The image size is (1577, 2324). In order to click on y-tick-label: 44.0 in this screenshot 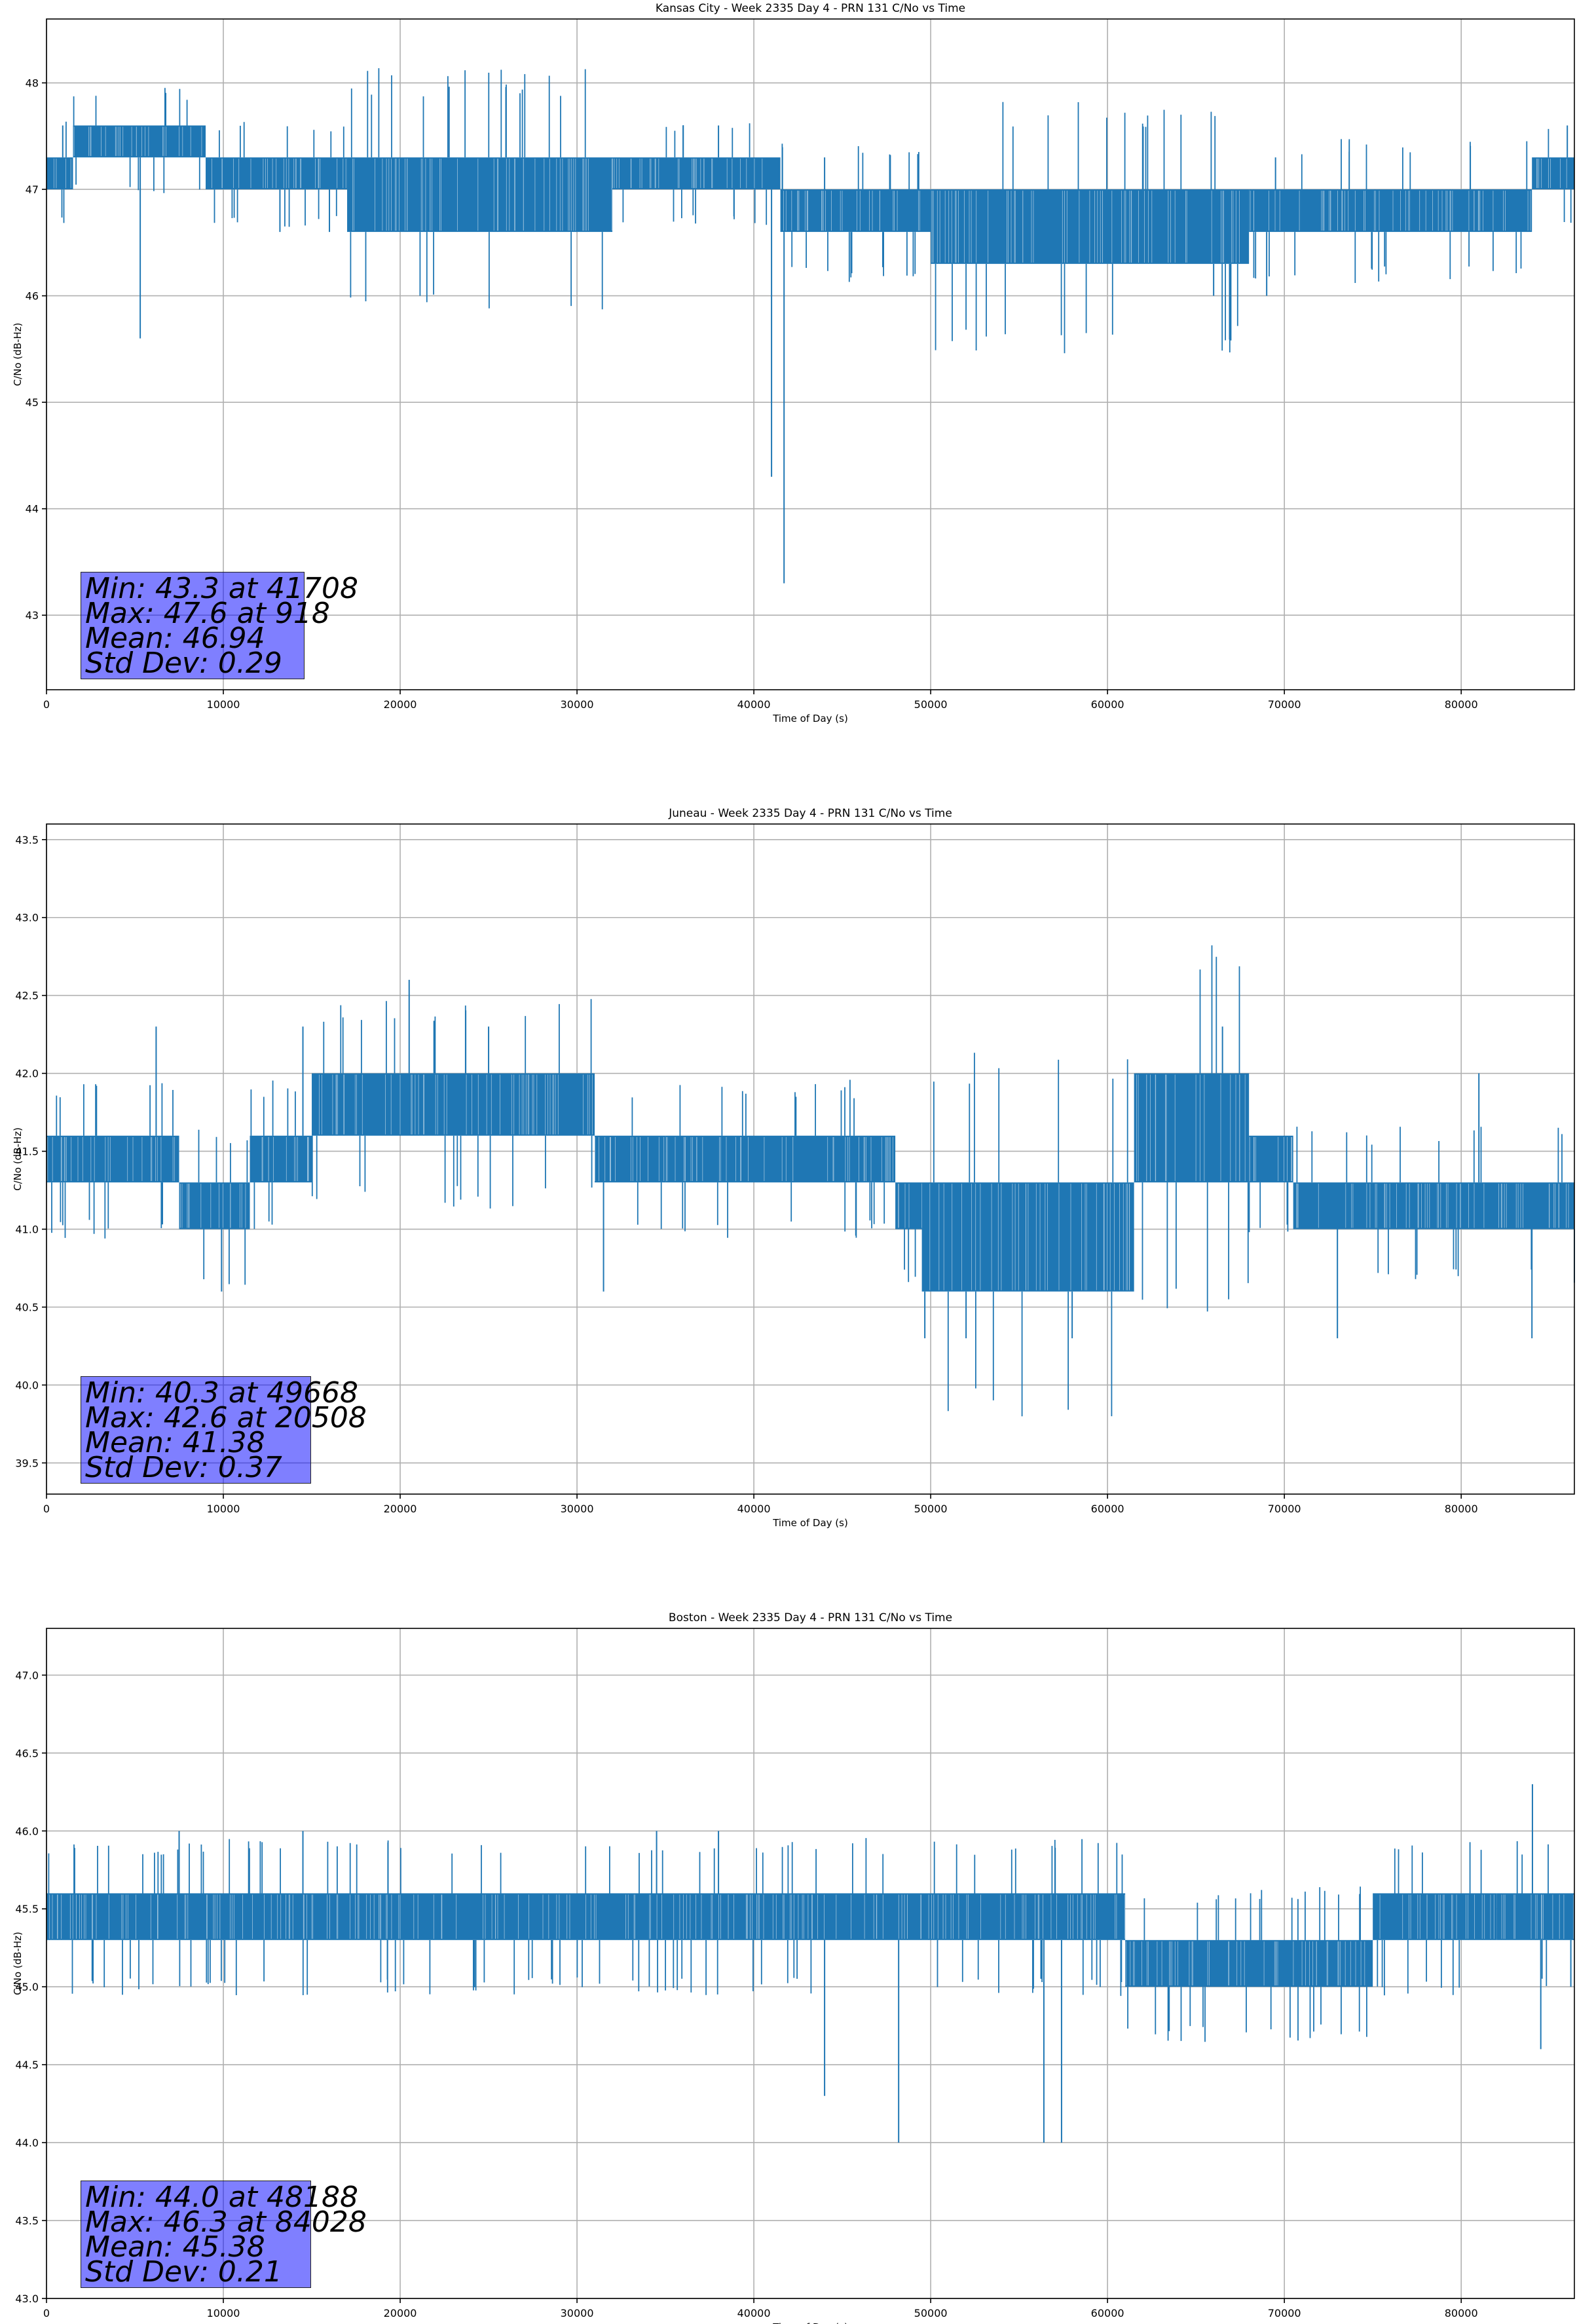, I will do `click(27, 2143)`.